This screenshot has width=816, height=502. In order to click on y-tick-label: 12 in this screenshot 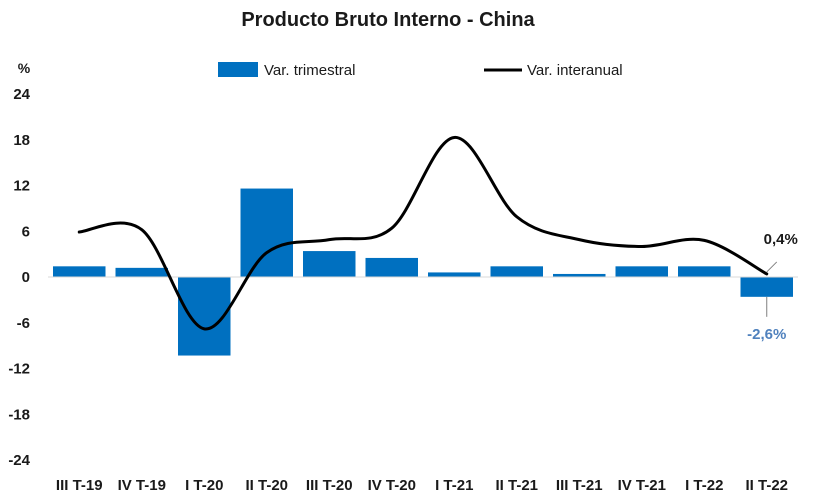, I will do `click(21, 186)`.